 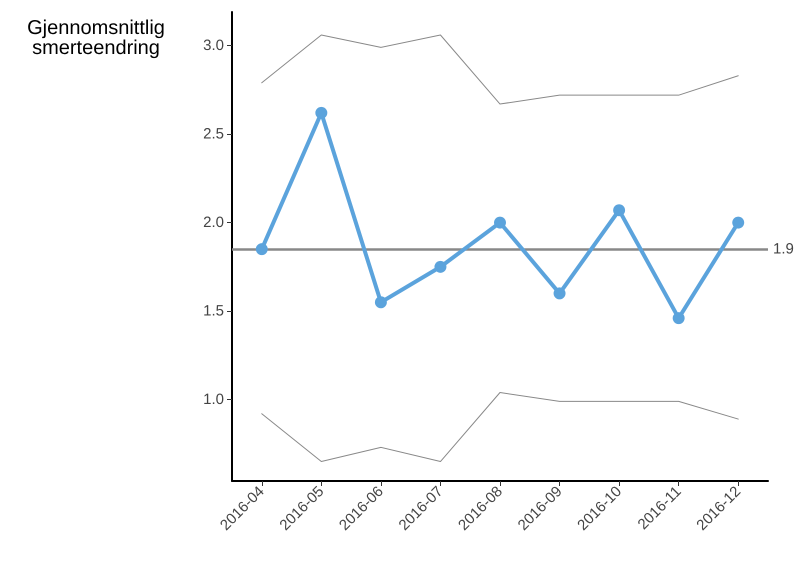 I want to click on y-tick-label: 2.0, so click(x=213, y=223).